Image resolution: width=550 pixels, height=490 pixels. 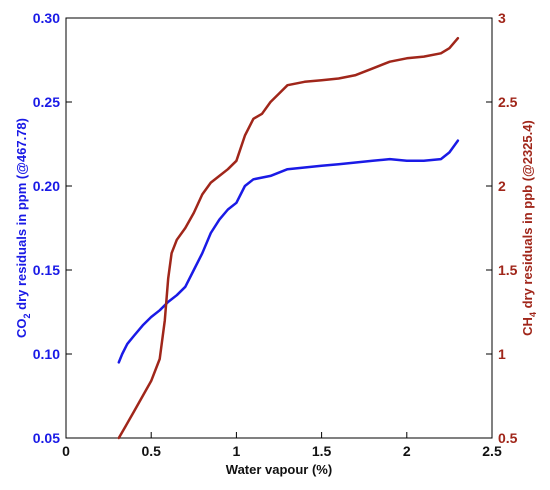 I want to click on right-tick-label: 1, so click(x=502, y=354).